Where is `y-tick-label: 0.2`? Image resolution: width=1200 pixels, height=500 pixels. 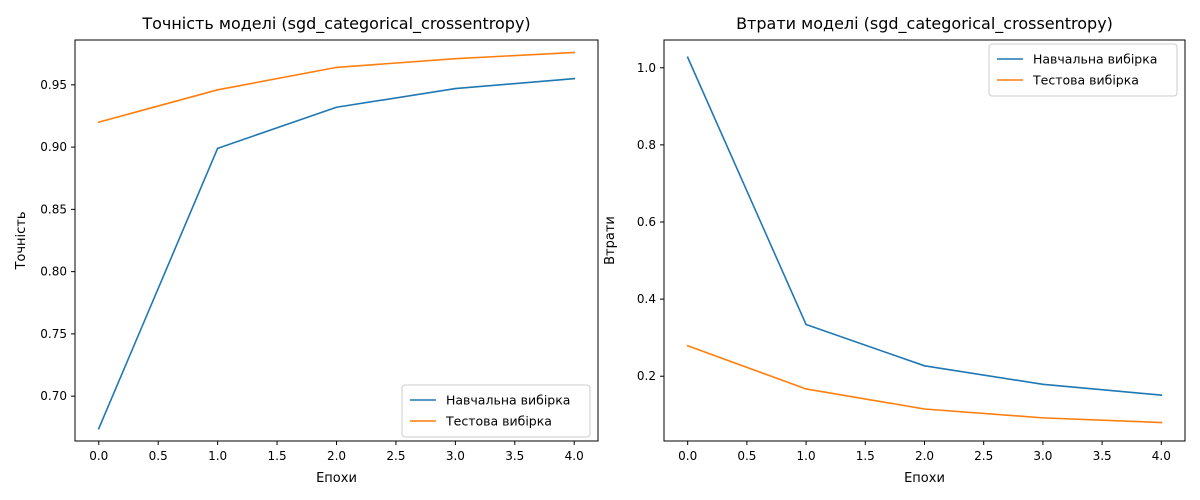
y-tick-label: 0.2 is located at coordinates (646, 376).